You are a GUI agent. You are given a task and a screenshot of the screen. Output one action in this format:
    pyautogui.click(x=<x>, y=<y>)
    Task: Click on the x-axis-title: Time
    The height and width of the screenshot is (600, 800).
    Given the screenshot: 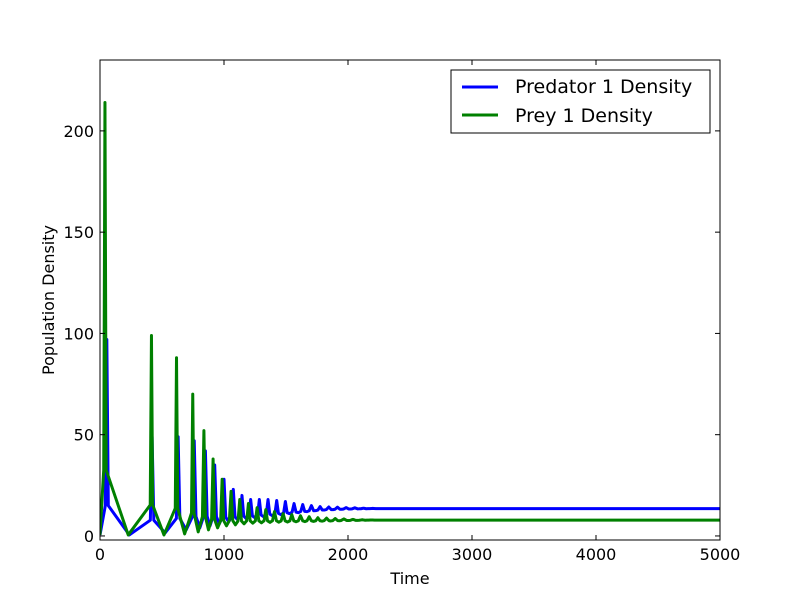 What is the action you would take?
    pyautogui.click(x=409, y=578)
    